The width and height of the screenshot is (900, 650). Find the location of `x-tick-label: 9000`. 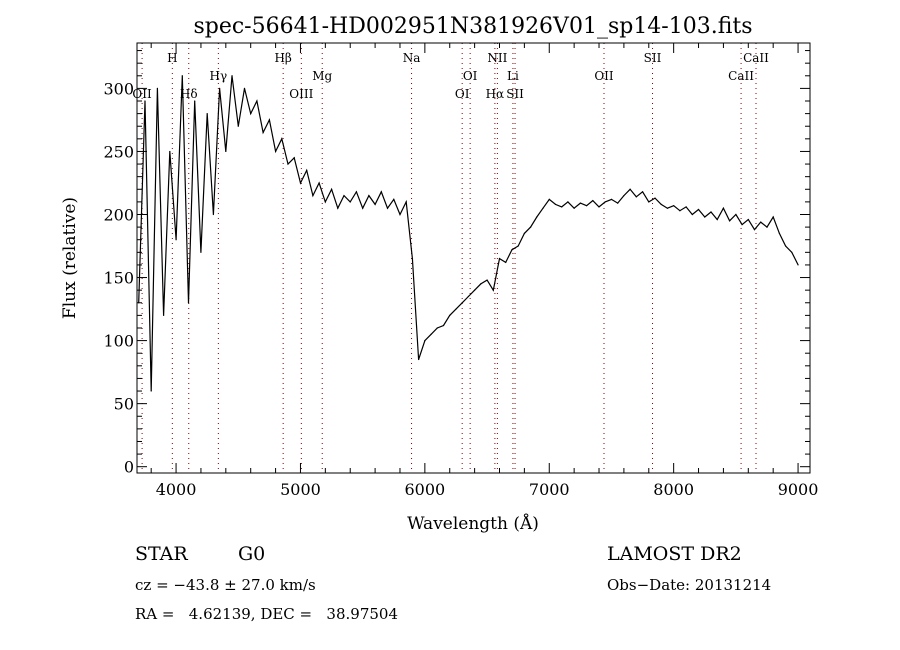

x-tick-label: 9000 is located at coordinates (798, 489).